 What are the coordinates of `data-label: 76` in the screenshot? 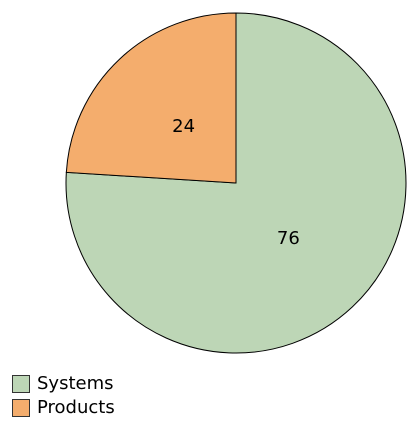 It's located at (288, 238).